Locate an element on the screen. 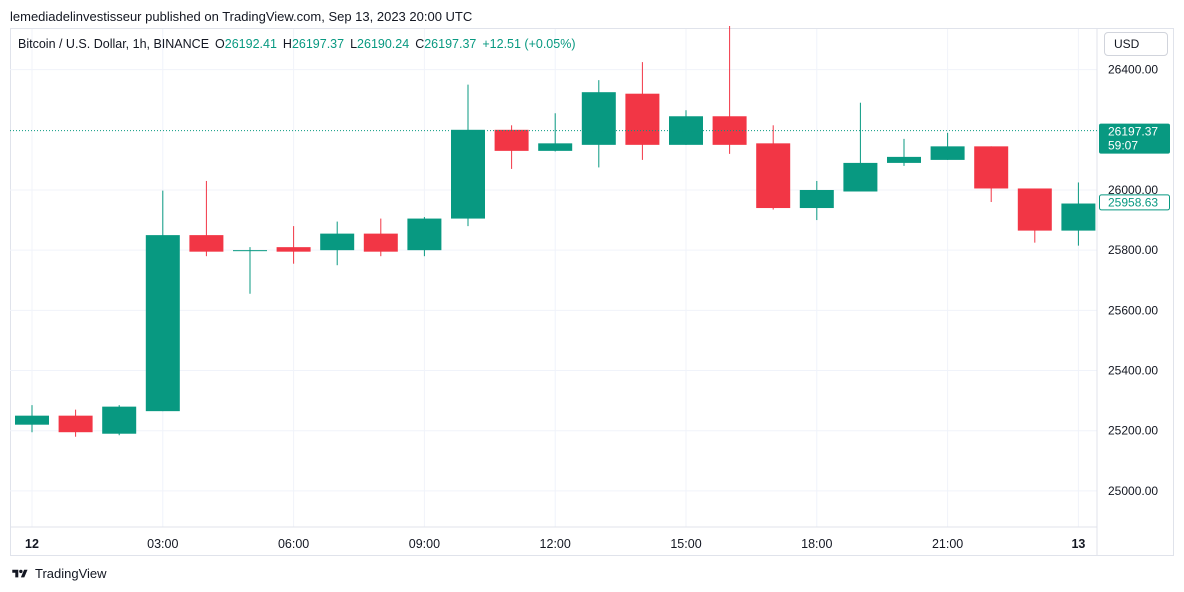  high-value: 26197.37 is located at coordinates (318, 44).